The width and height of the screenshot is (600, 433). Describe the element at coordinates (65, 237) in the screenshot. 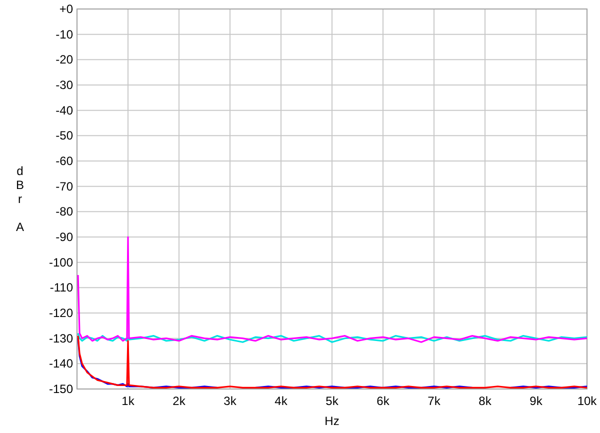

I see `y-tick-label: -90` at that location.